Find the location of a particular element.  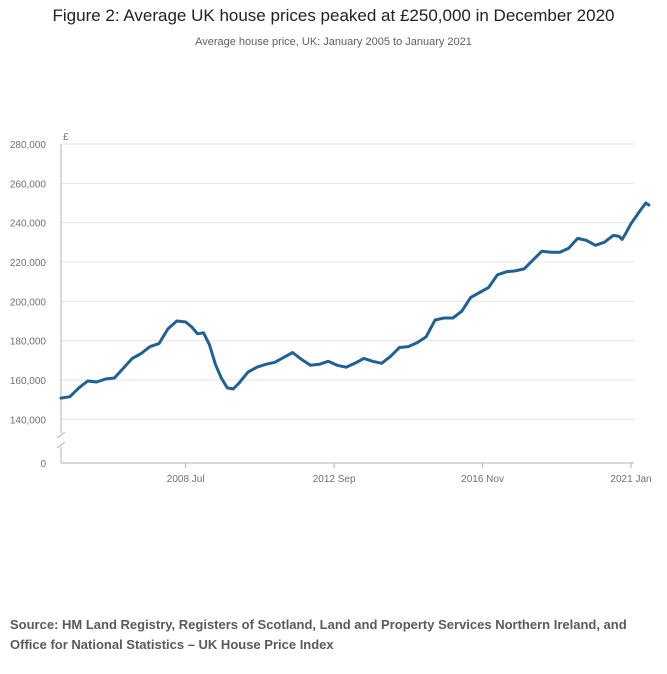

y-tick-label: 0 is located at coordinates (43, 464).